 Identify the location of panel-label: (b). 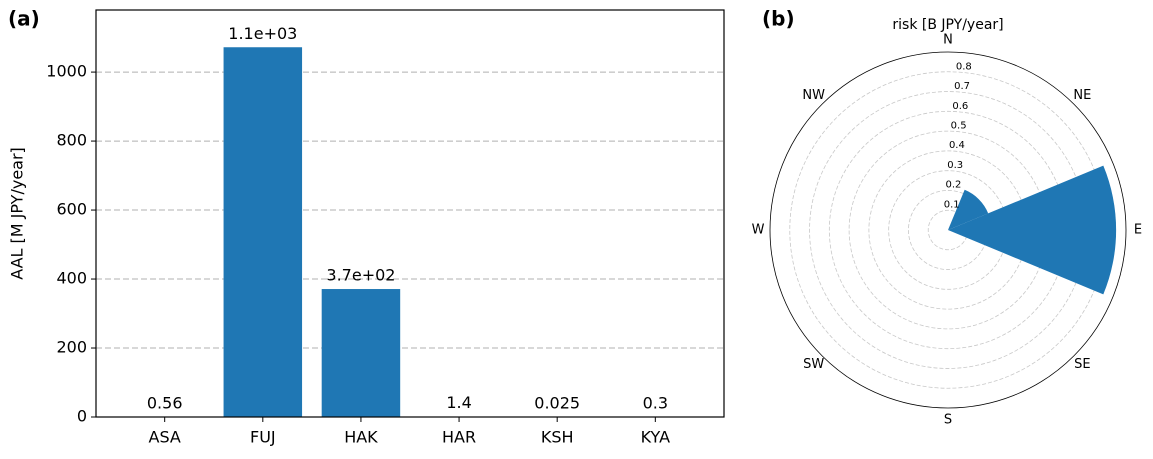
(778, 19).